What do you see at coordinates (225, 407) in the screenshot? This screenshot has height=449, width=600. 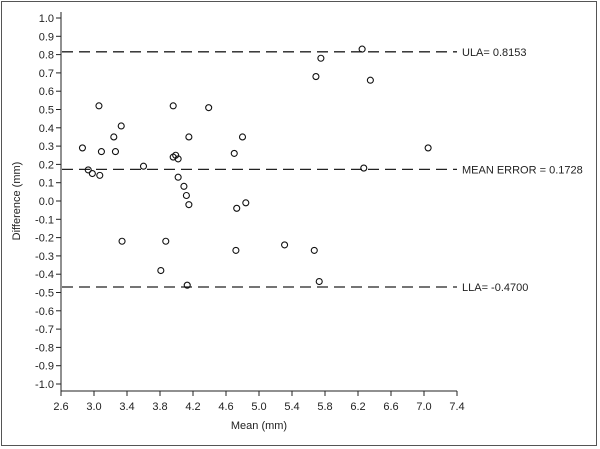 I see `x-tick-label: 4.6` at bounding box center [225, 407].